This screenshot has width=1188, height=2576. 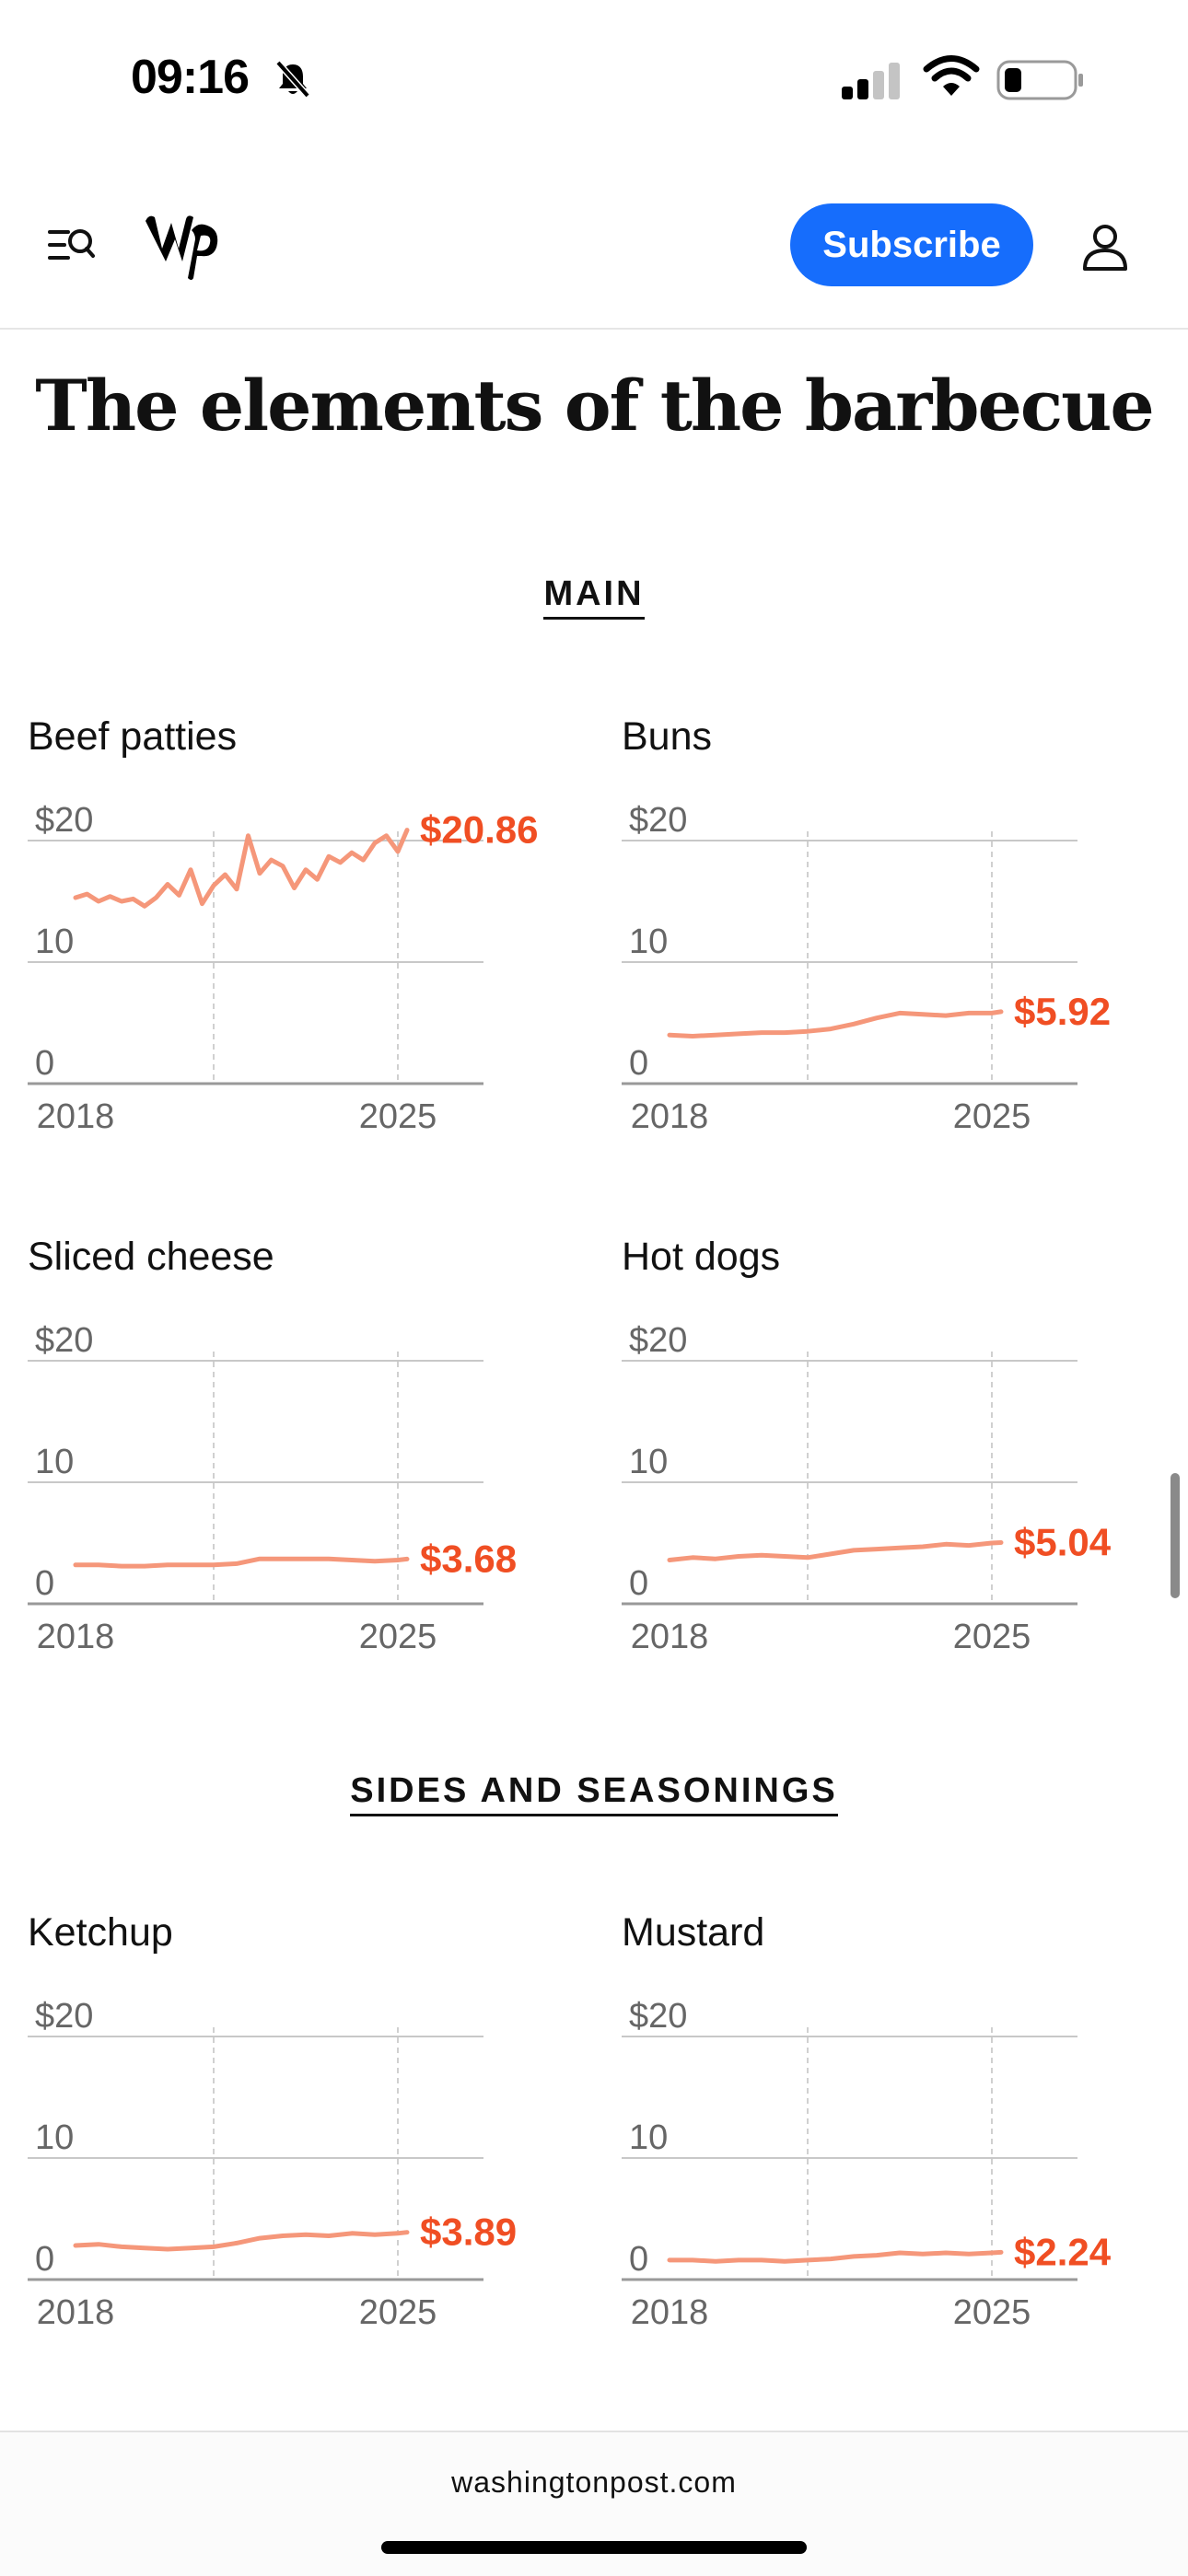 What do you see at coordinates (951, 75) in the screenshot?
I see `wifi-icon` at bounding box center [951, 75].